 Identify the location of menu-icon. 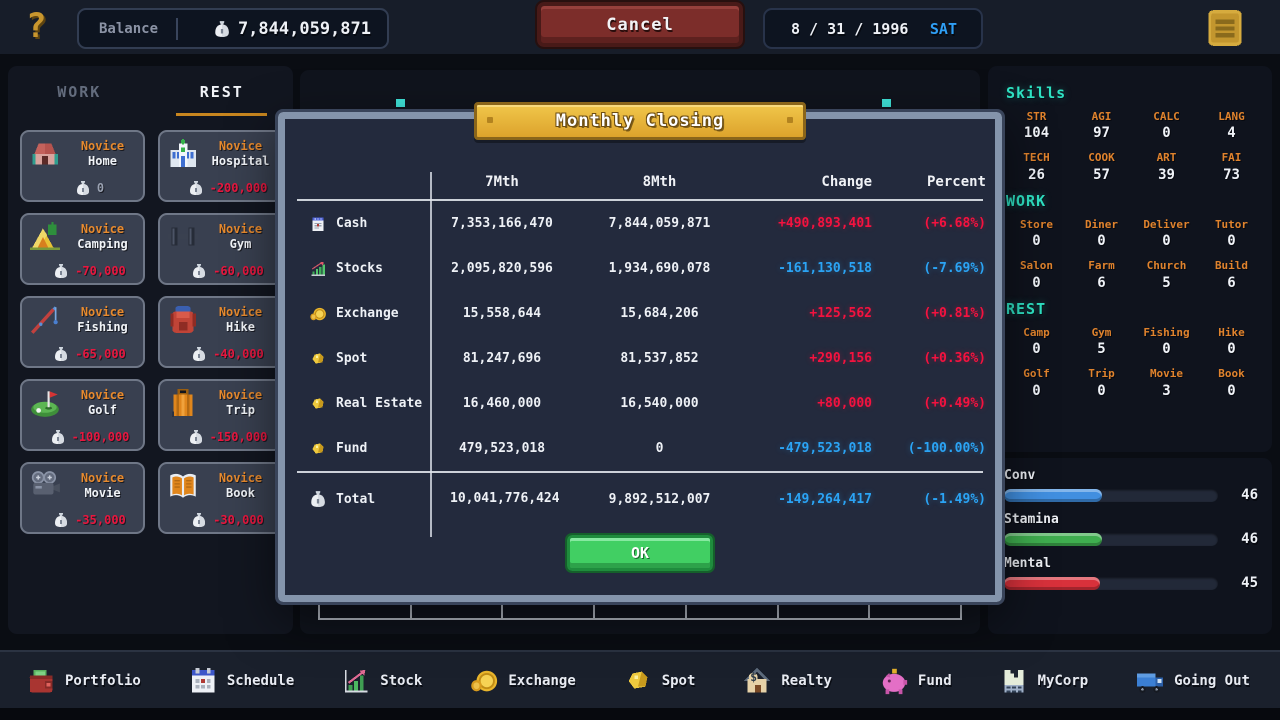
(1225, 28).